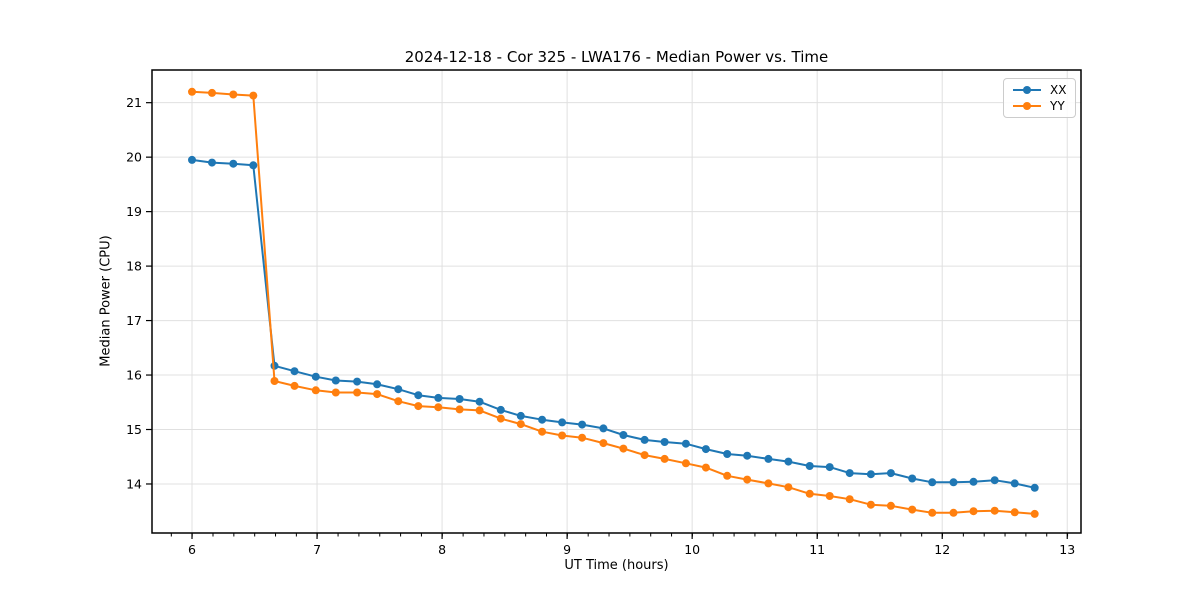 Image resolution: width=1200 pixels, height=600 pixels. I want to click on y-tick-label: 15, so click(134, 429).